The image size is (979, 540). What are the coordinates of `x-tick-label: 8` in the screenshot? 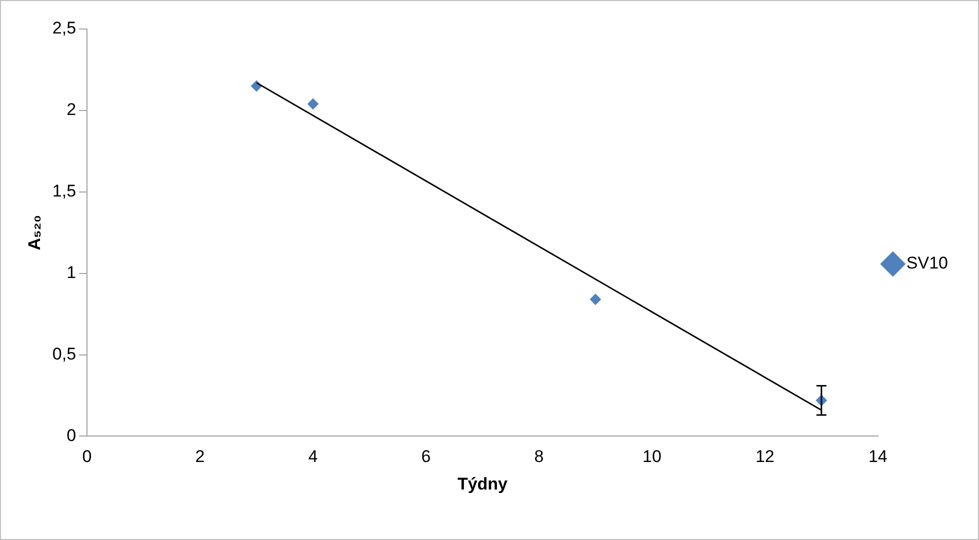 It's located at (539, 456).